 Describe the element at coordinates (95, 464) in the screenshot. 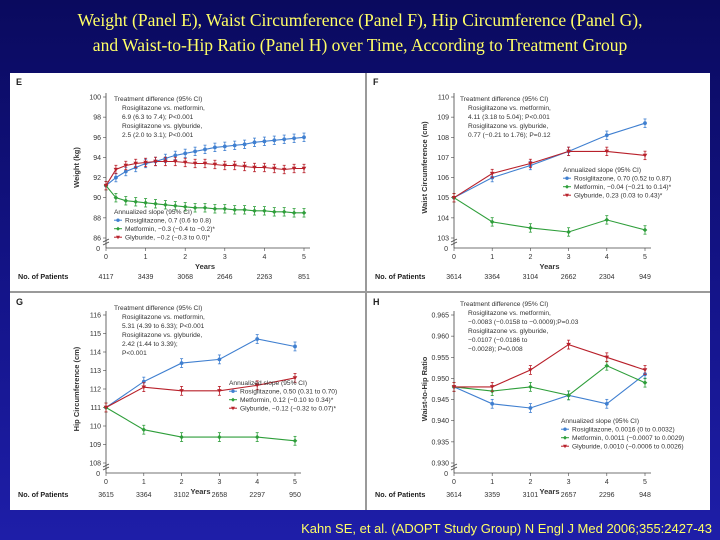

I see `y-tick-label: 108` at that location.